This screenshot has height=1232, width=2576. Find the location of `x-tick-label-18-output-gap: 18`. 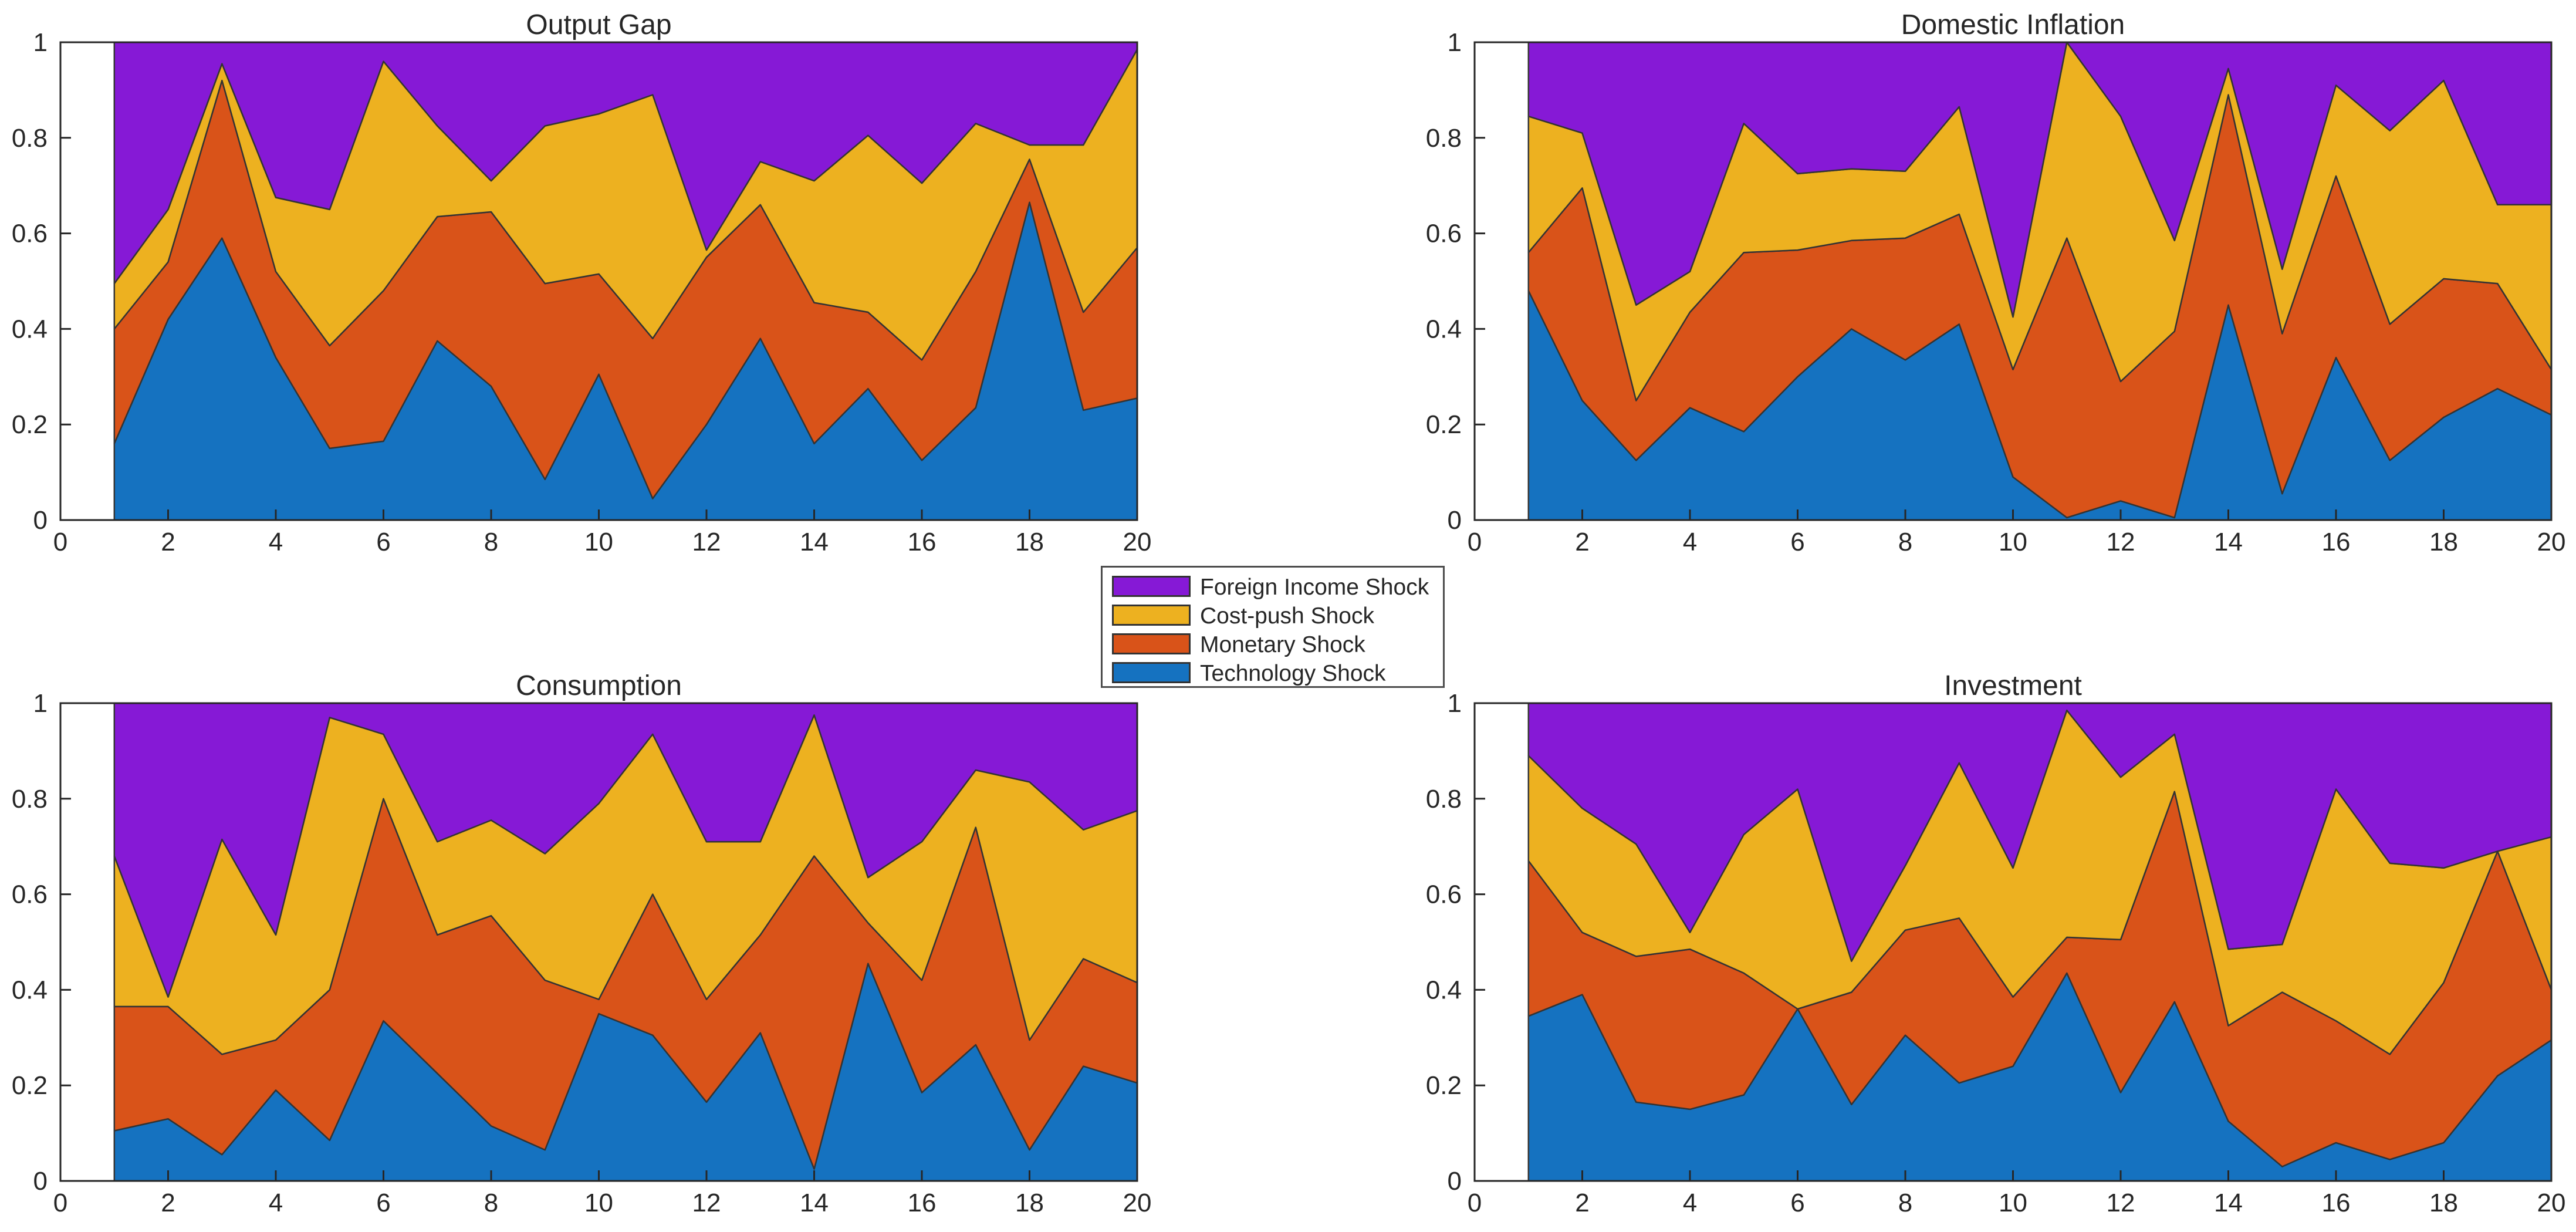

x-tick-label-18-output-gap: 18 is located at coordinates (1029, 542).